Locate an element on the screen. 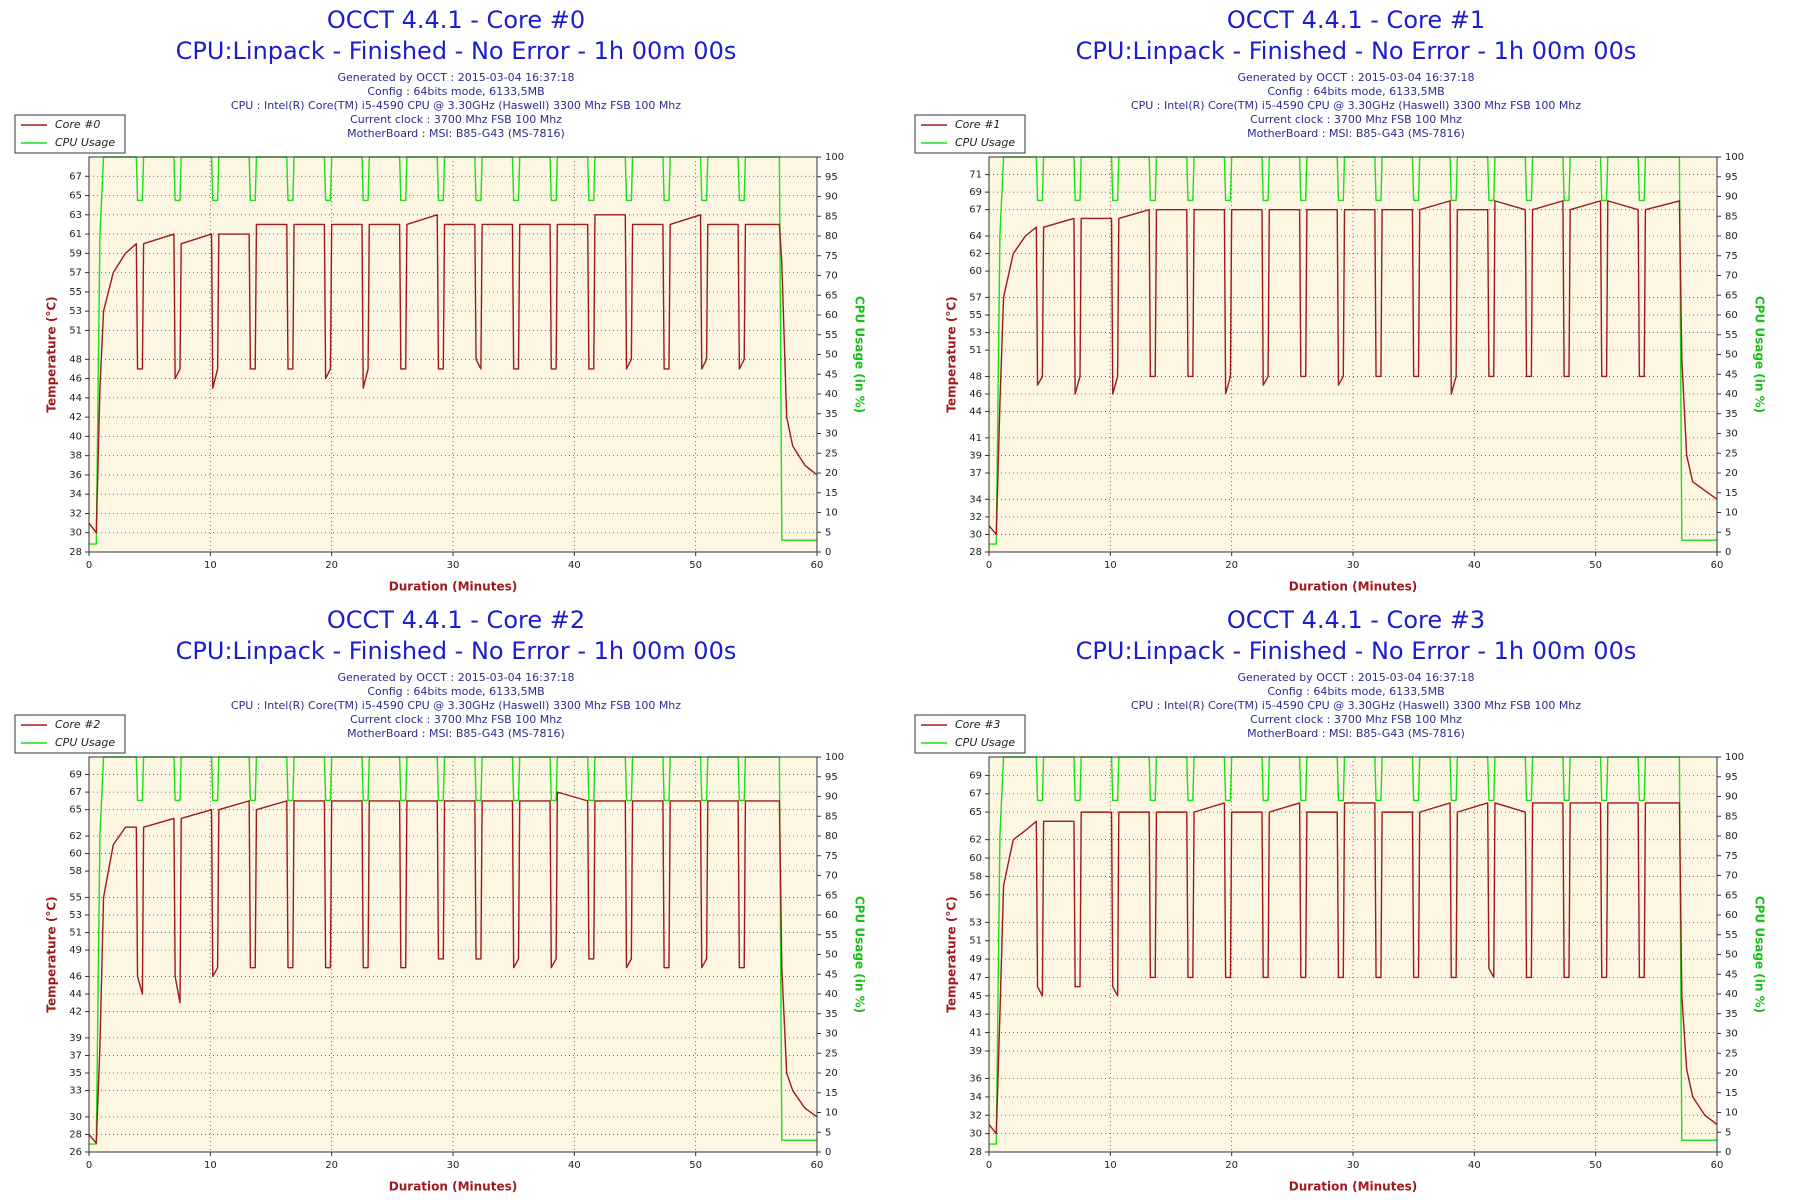 Image resolution: width=1800 pixels, height=1200 pixels. x-tick-label: 10 is located at coordinates (210, 1165).